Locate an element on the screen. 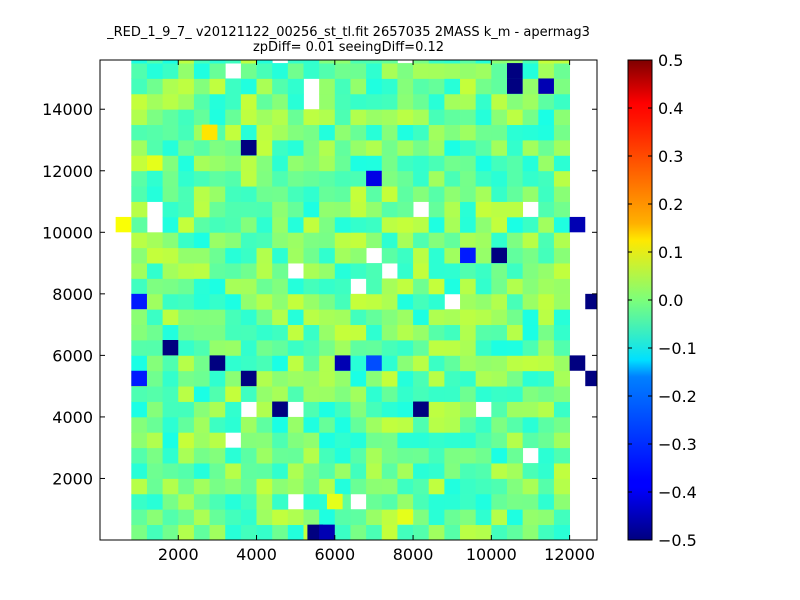  colorbar-tick-label: 0.3 is located at coordinates (670, 156).